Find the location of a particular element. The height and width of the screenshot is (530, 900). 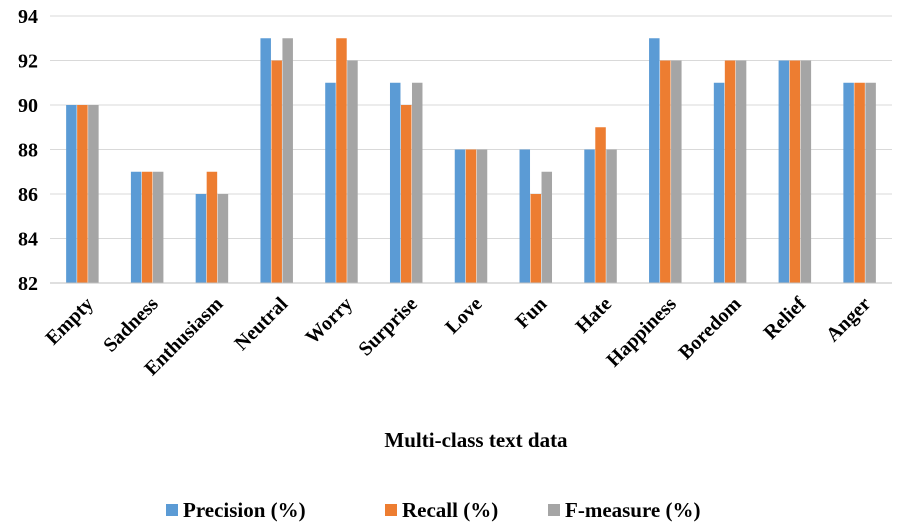

x-category-label: Boredom is located at coordinates (710, 328).